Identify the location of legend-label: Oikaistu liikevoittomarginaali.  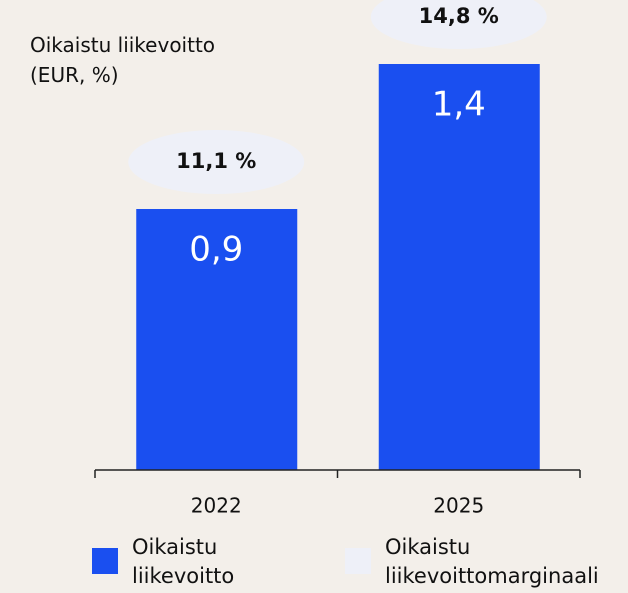
(492, 561).